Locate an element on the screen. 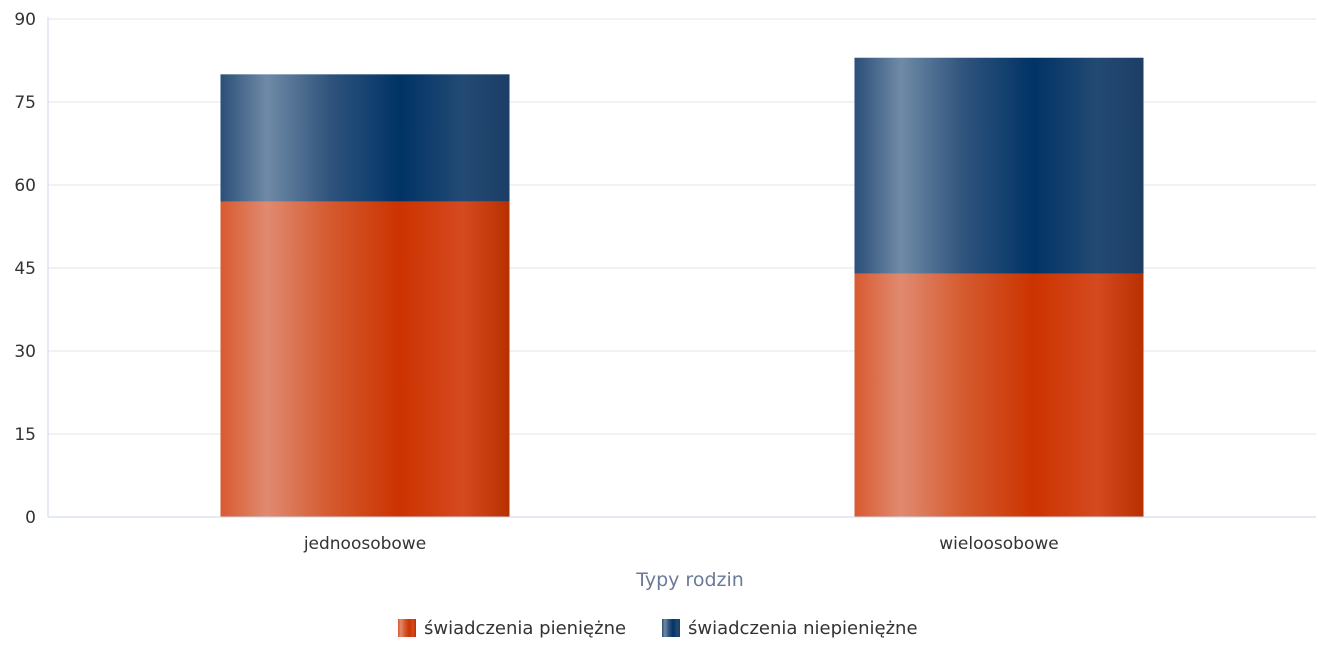  y-tick-label: 45 is located at coordinates (25, 269).